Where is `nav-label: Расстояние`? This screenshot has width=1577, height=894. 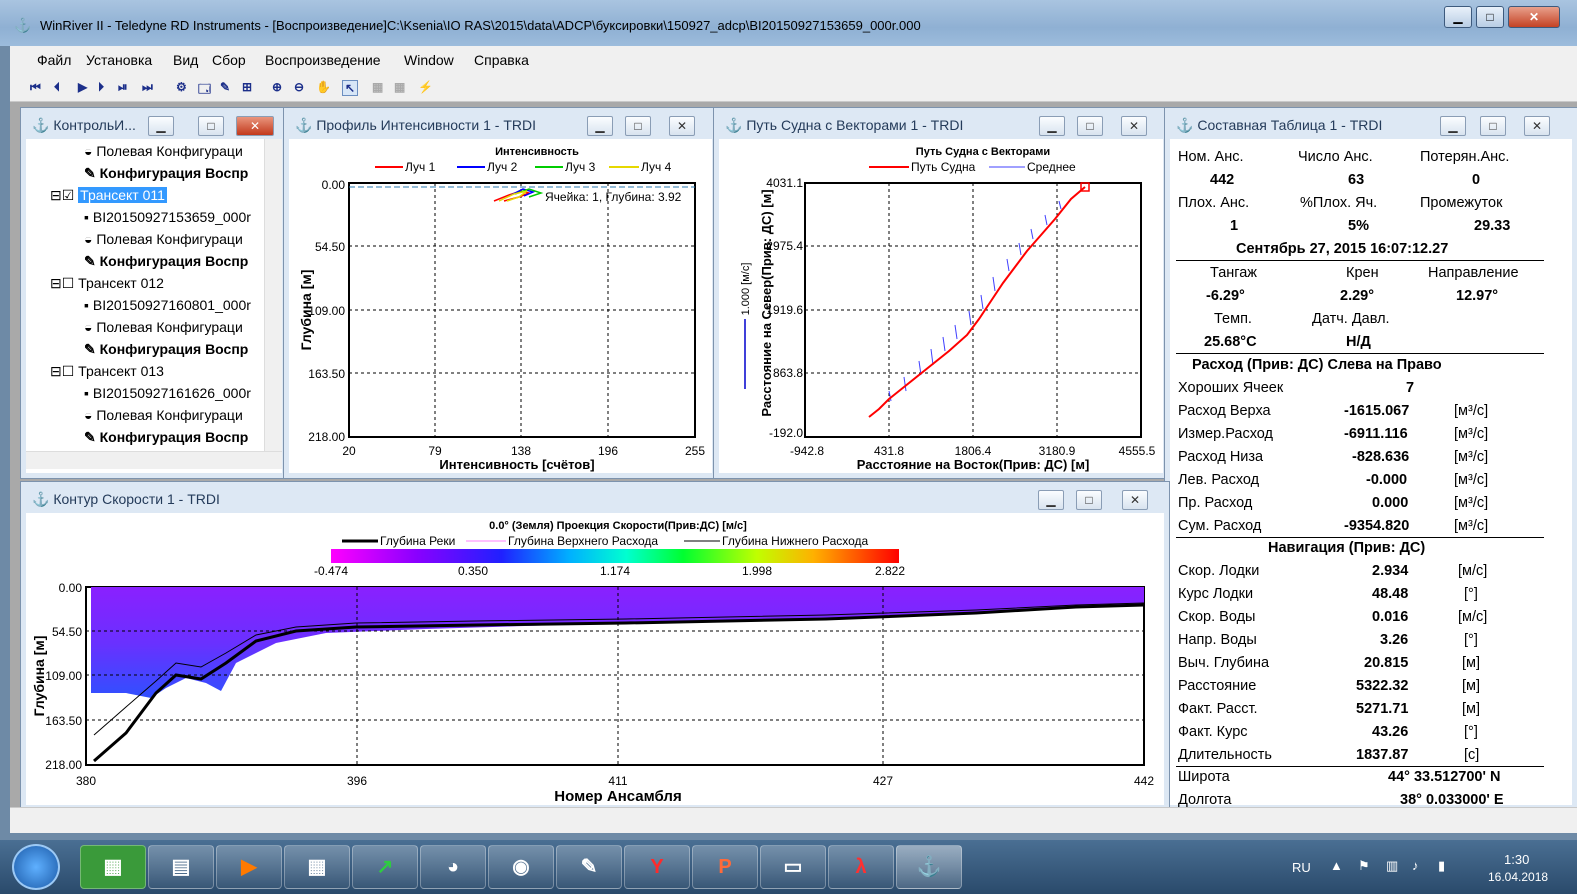 nav-label: Расстояние is located at coordinates (1217, 686).